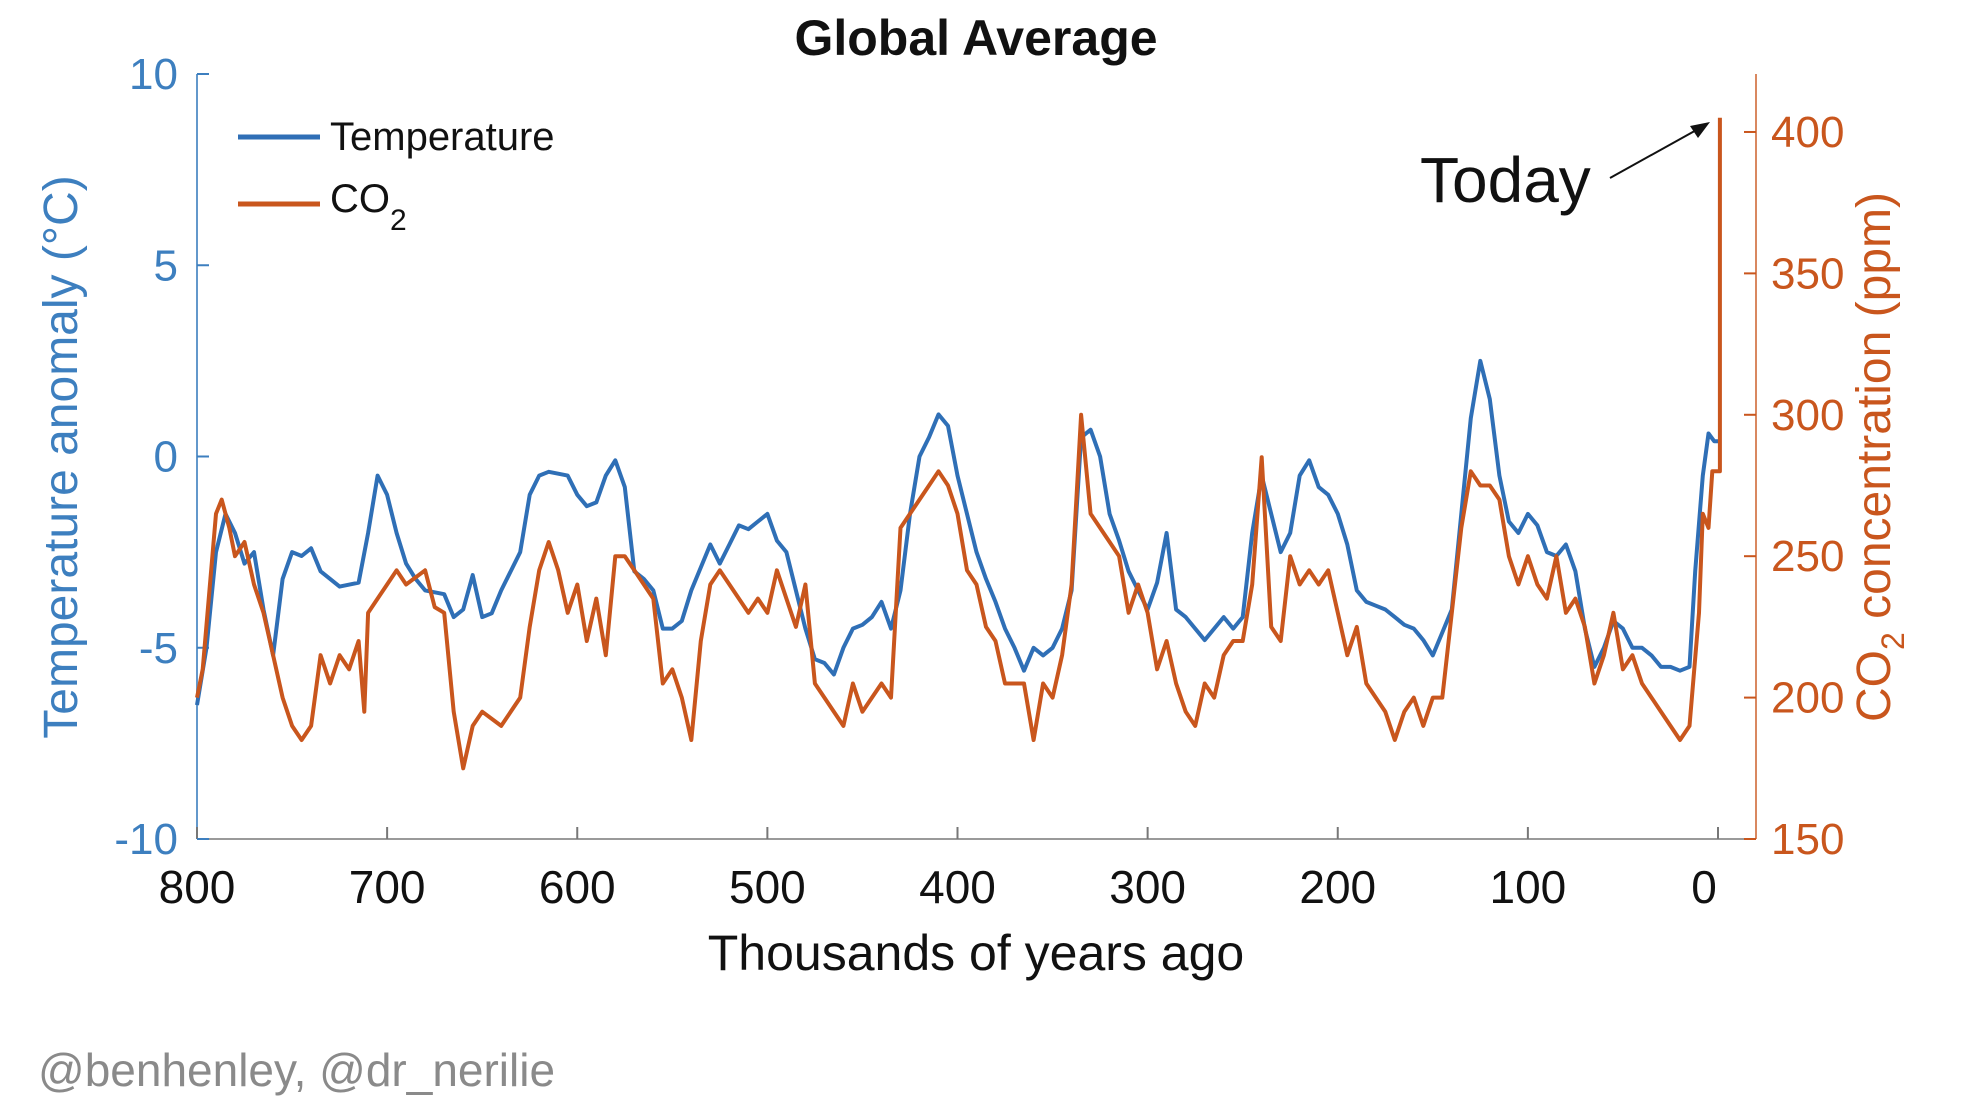 The width and height of the screenshot is (1988, 1114). What do you see at coordinates (442, 137) in the screenshot?
I see `legend-label-temperature: Temperature` at bounding box center [442, 137].